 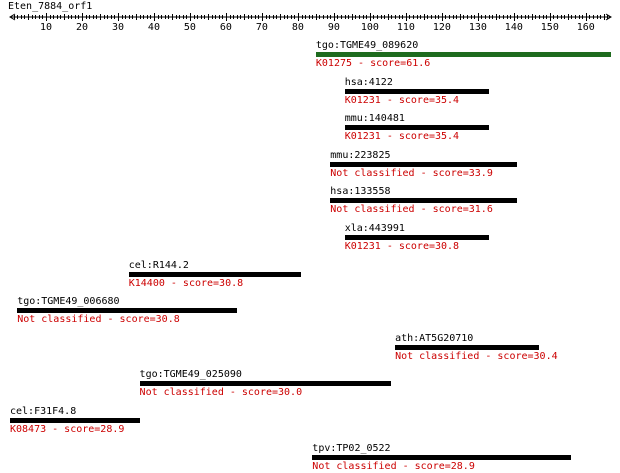 I want to click on ruler-tick-label: 140, so click(x=514, y=27).